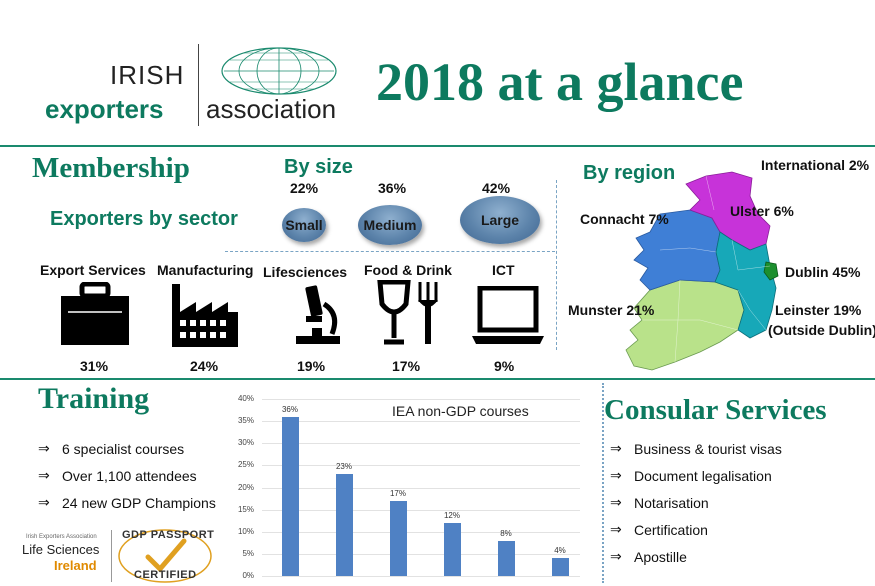 Image resolution: width=875 pixels, height=586 pixels. What do you see at coordinates (147, 75) in the screenshot?
I see `logo-text-irish: IRISH` at bounding box center [147, 75].